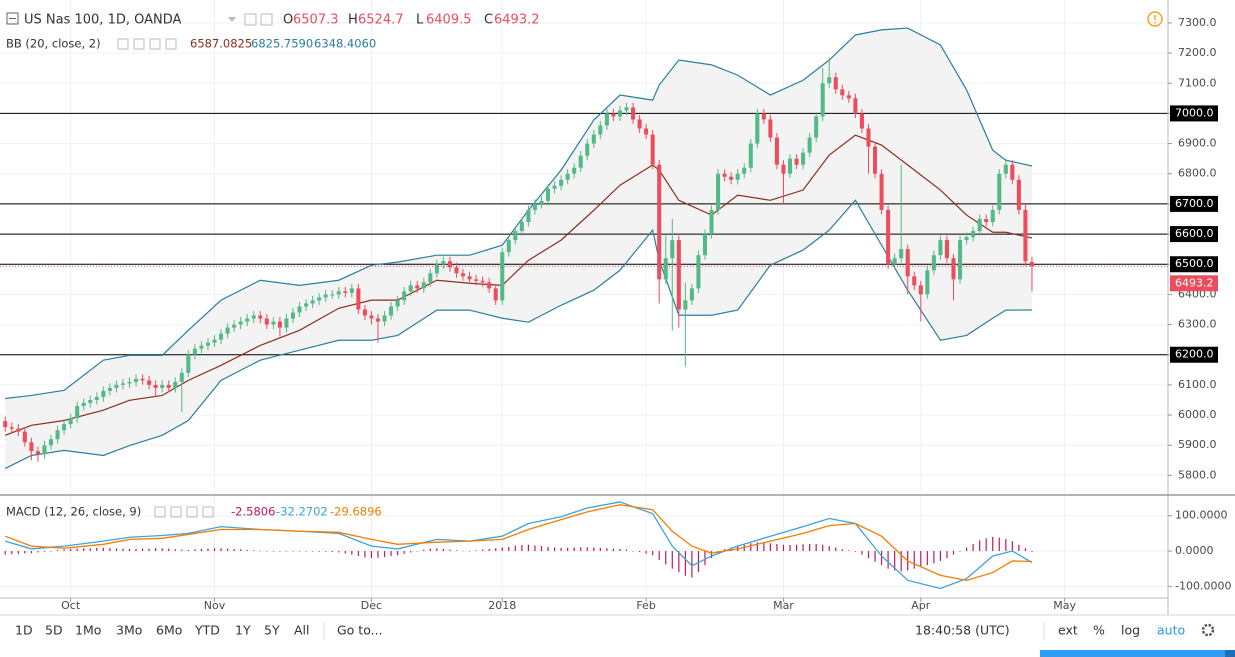  Describe the element at coordinates (449, 20) in the screenshot. I see `ohlc-value: 6409.5` at that location.